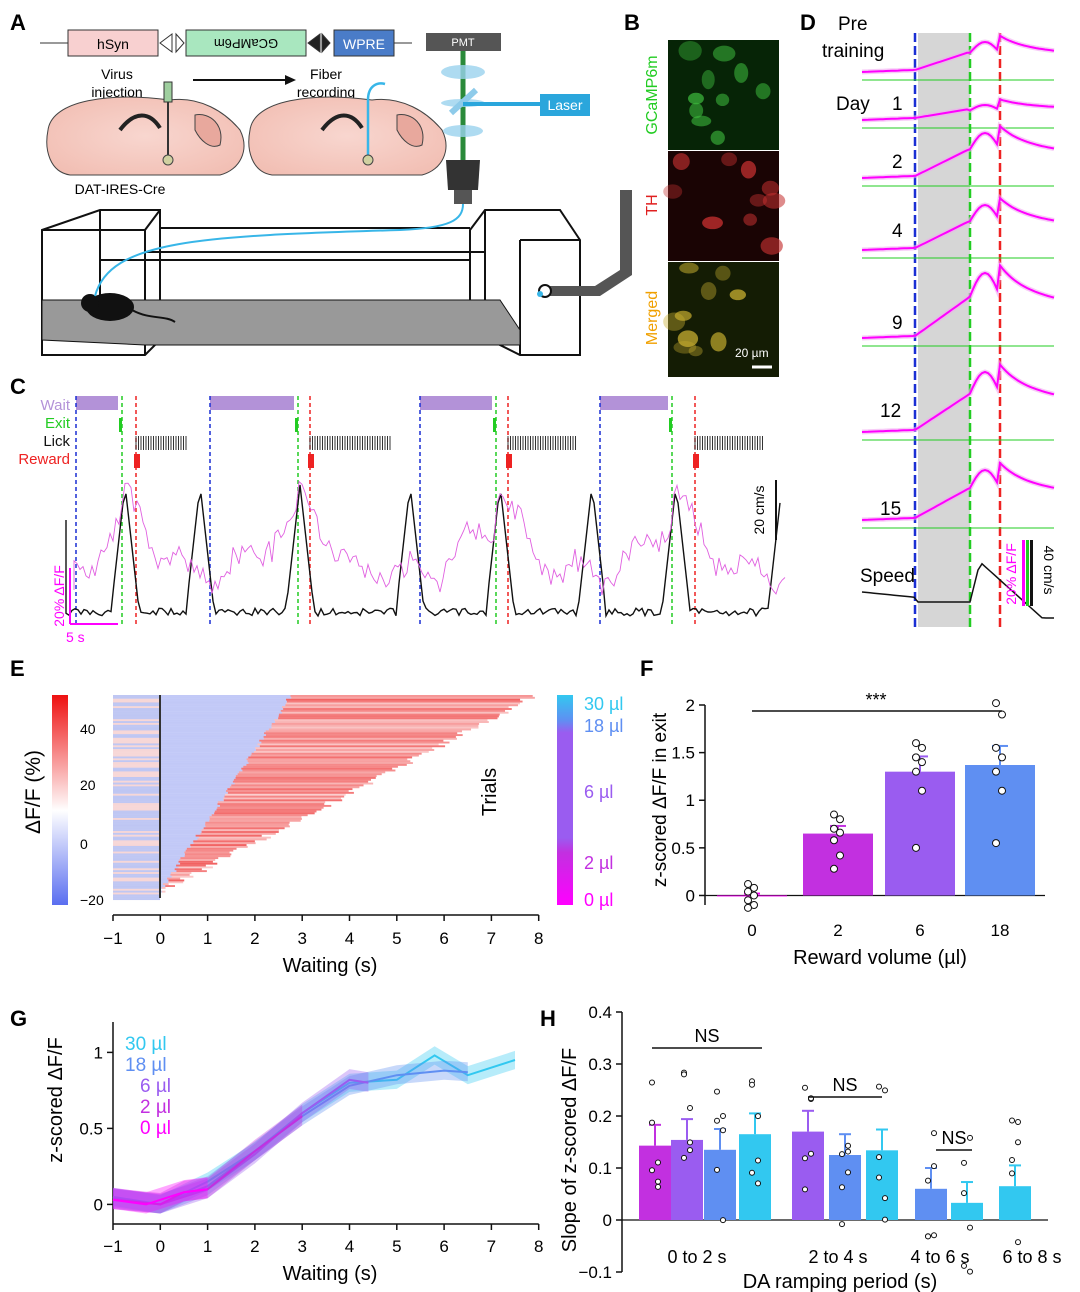 The height and width of the screenshot is (1292, 1080). I want to click on h-ns-0: NS, so click(706, 1036).